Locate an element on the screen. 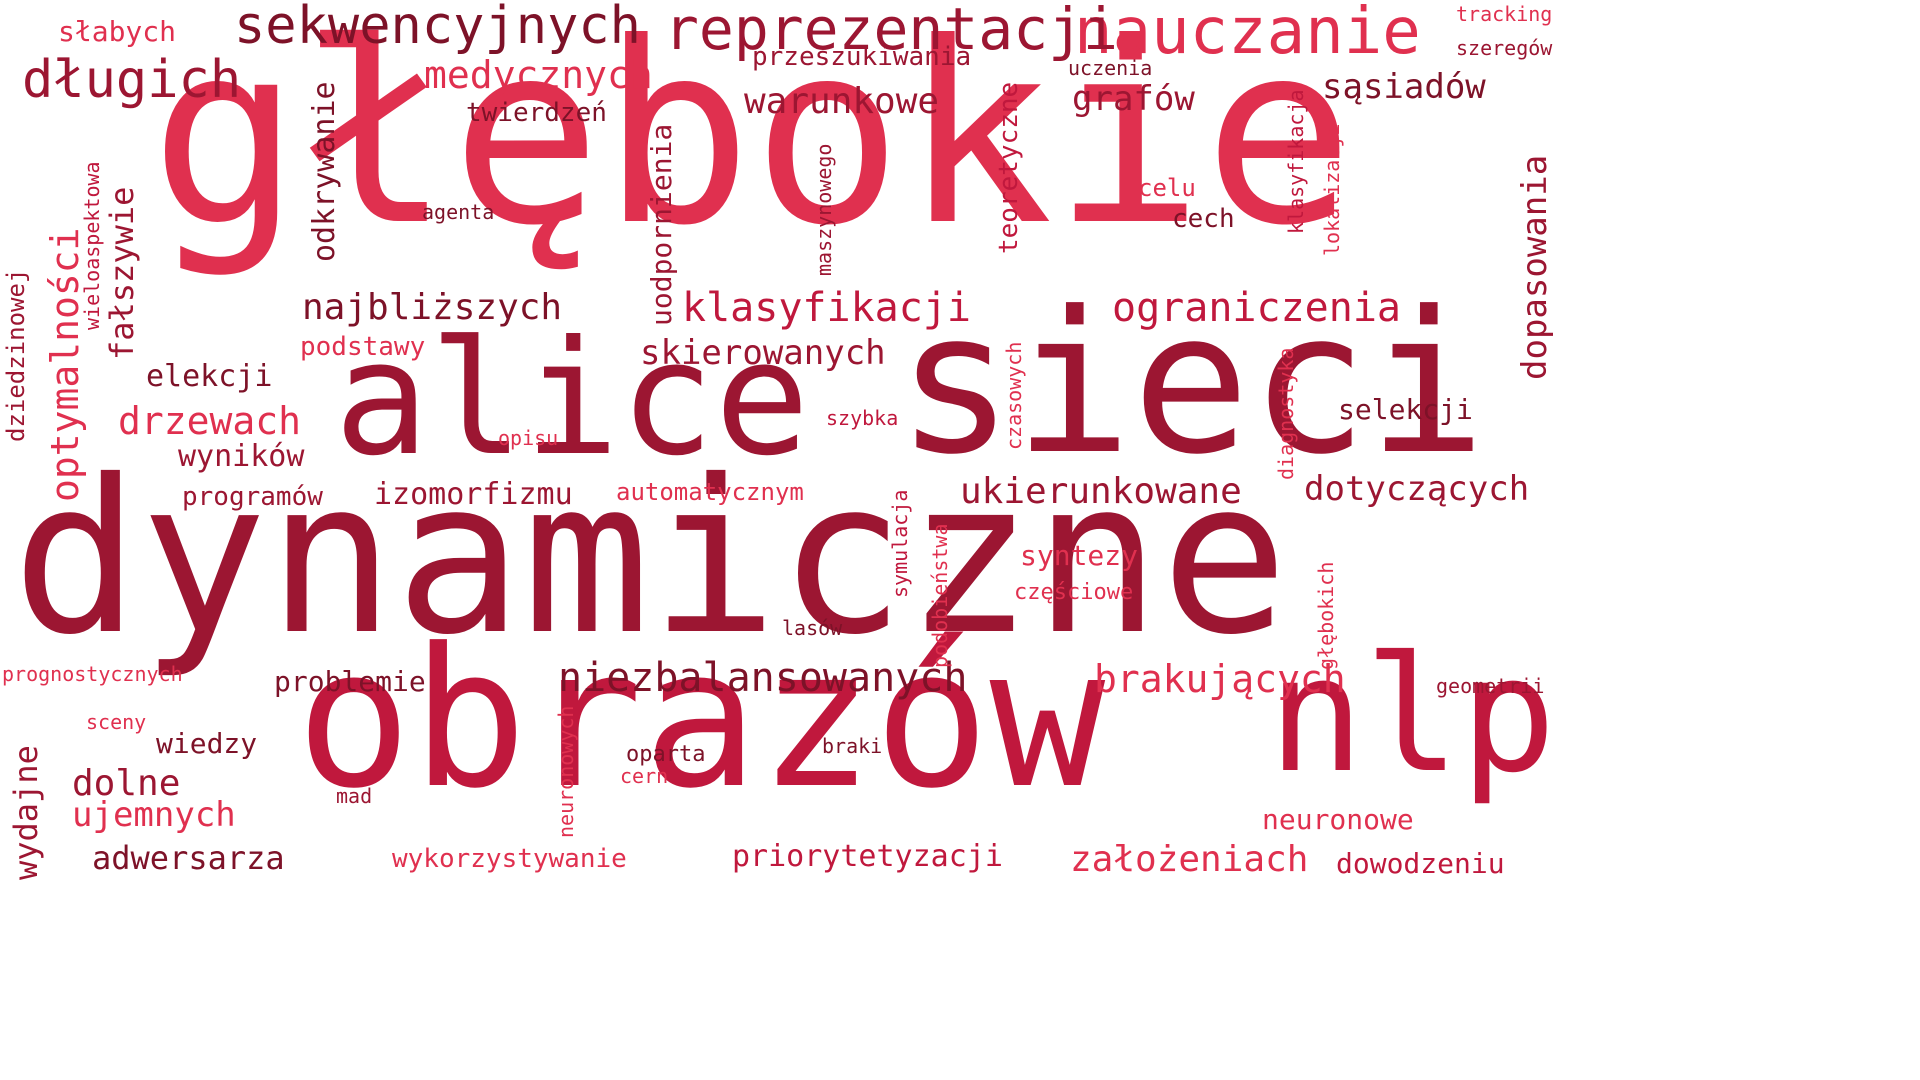 This screenshot has width=1920, height=1080. cloud-word: optymalności is located at coordinates (65, 364).